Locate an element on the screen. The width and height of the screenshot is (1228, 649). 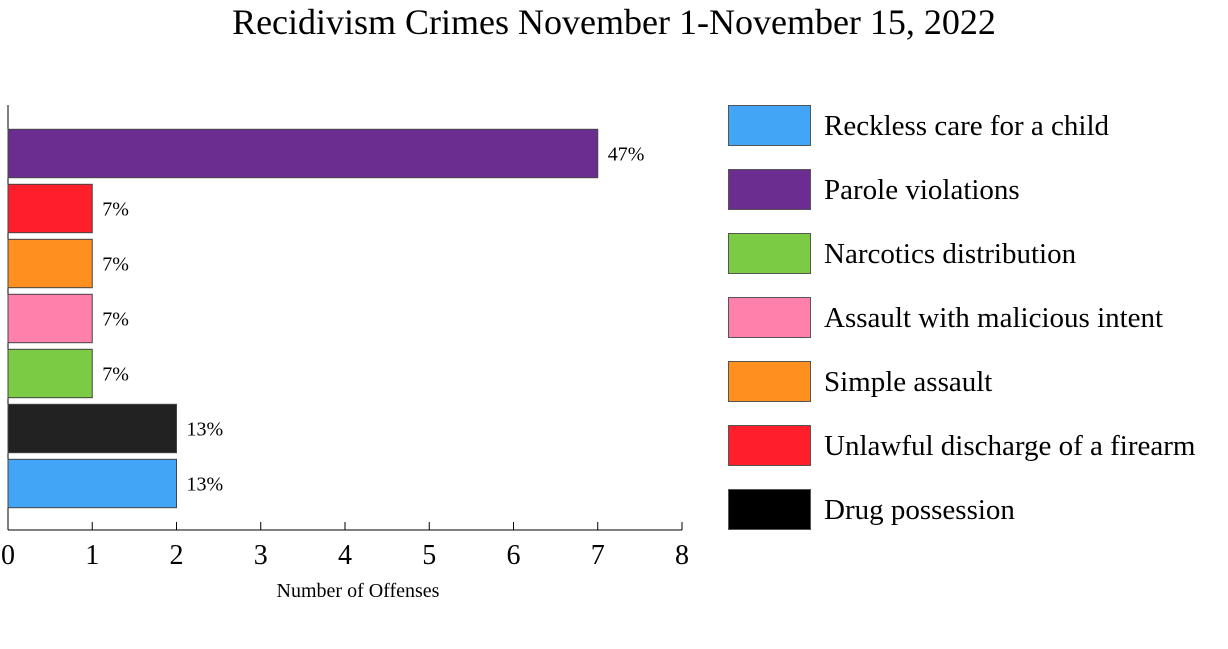
x-tick-label: 0 is located at coordinates (8, 555).